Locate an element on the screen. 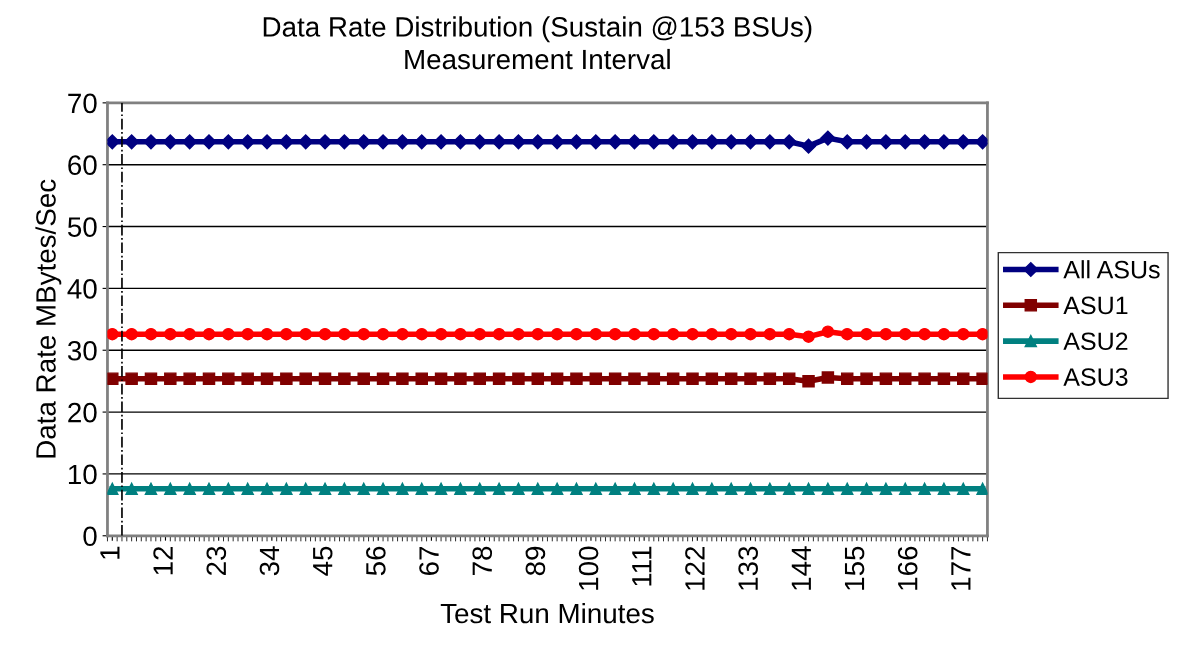  x-tick-label: 166 is located at coordinates (907, 568).